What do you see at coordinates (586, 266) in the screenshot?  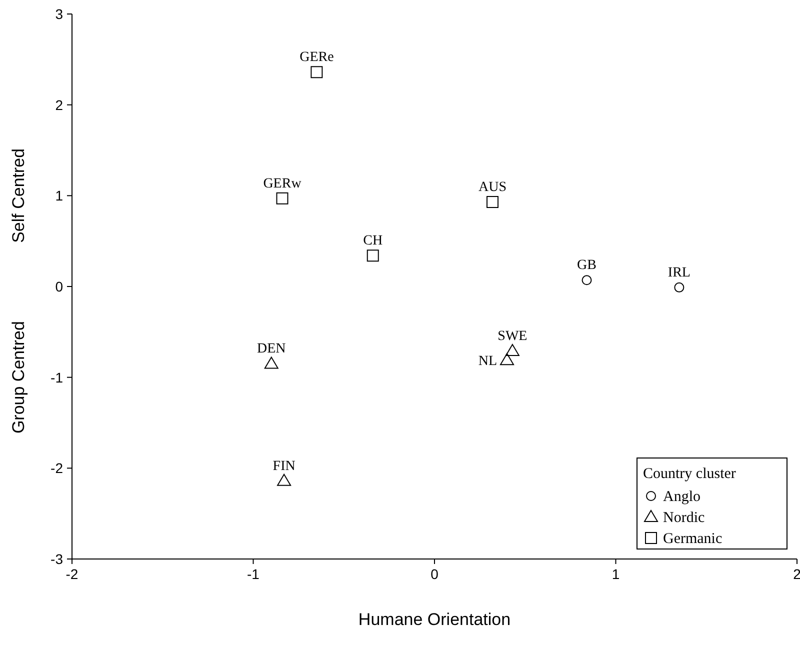 I see `annotation: GB` at bounding box center [586, 266].